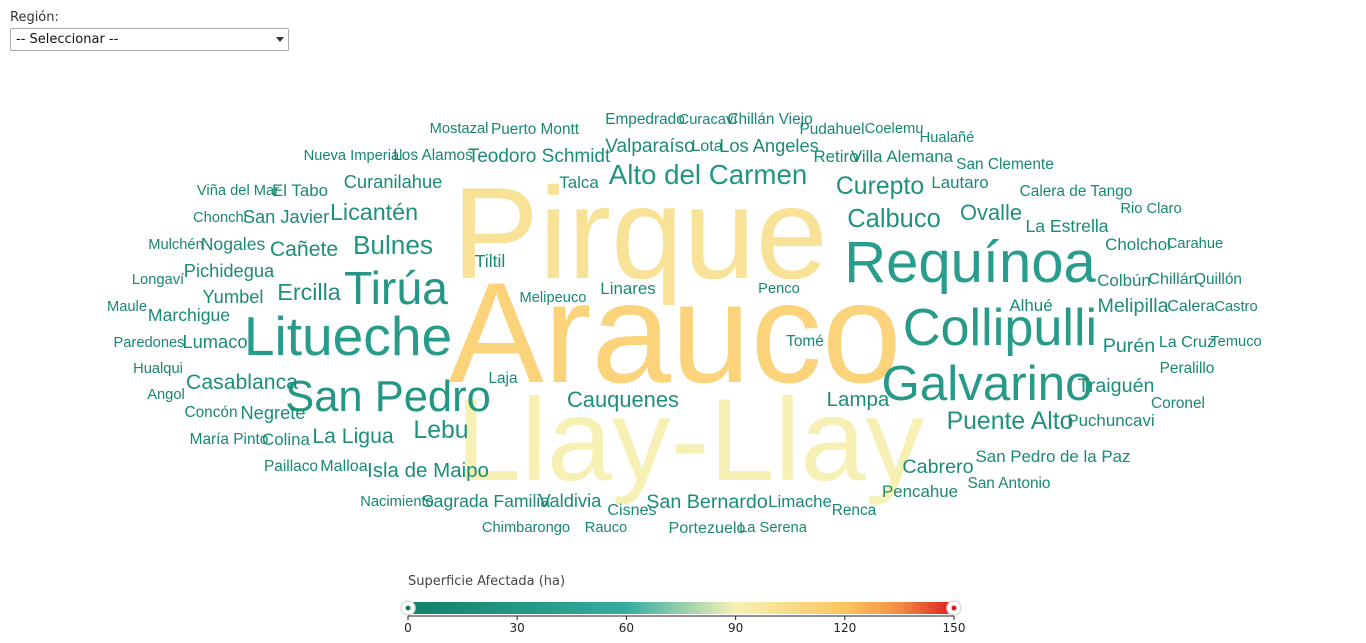 The width and height of the screenshot is (1366, 643). I want to click on word-malloa: Malloa, so click(343, 466).